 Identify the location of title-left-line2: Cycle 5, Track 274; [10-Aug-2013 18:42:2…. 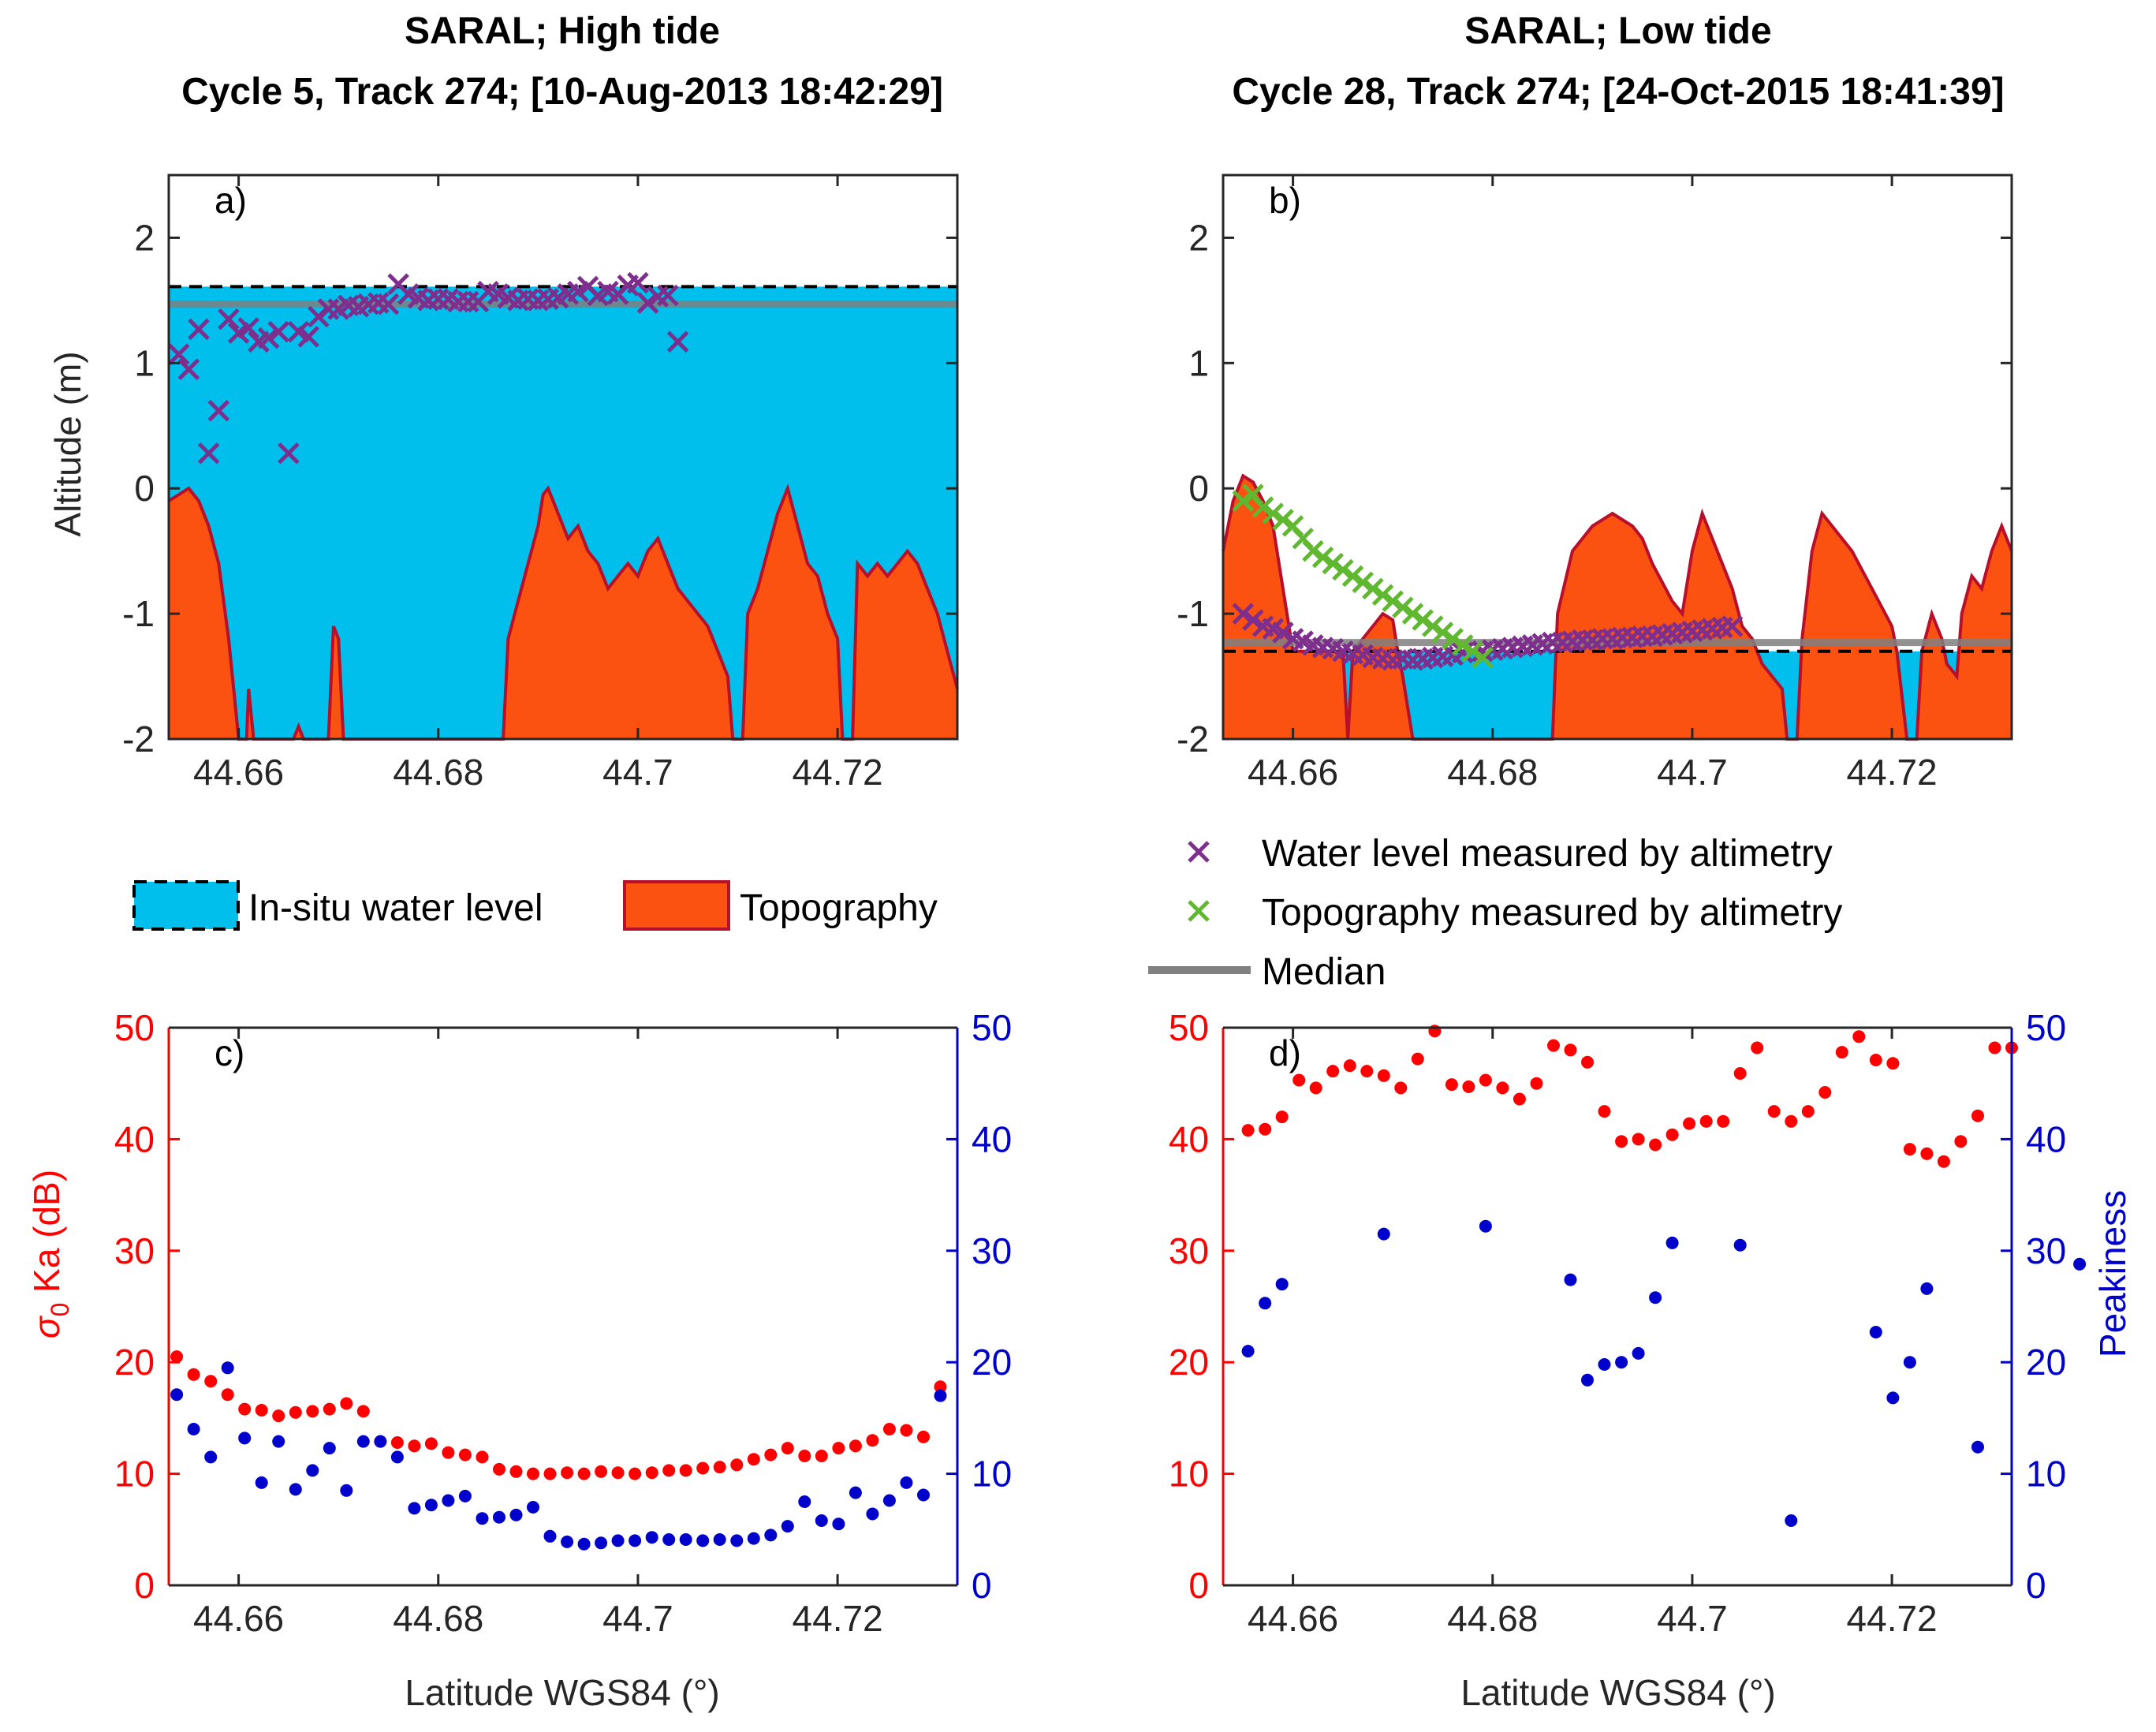
(562, 92).